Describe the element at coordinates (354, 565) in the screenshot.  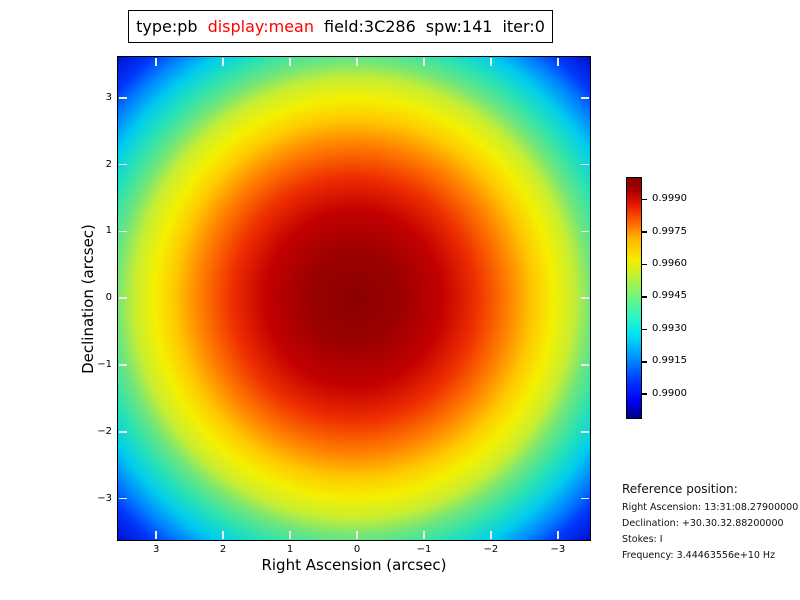
I see `x-axis-label: Right Ascension (arcsec)` at that location.